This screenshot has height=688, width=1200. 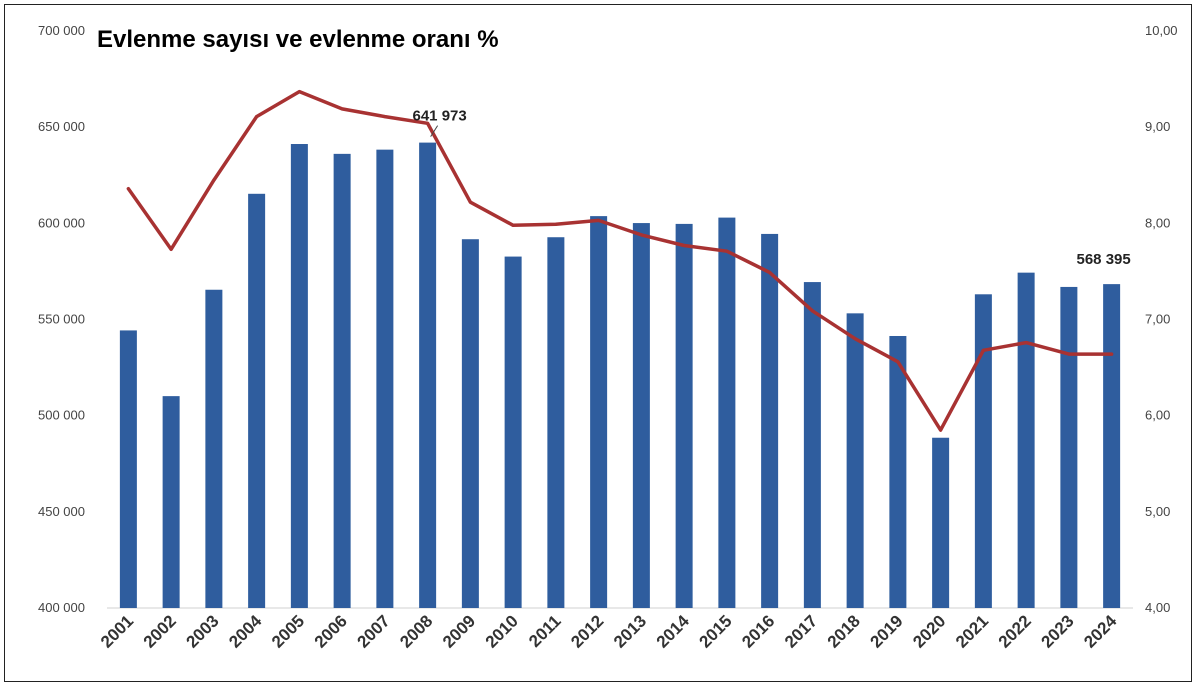 What do you see at coordinates (1104, 259) in the screenshot?
I see `data-label: 568 395` at bounding box center [1104, 259].